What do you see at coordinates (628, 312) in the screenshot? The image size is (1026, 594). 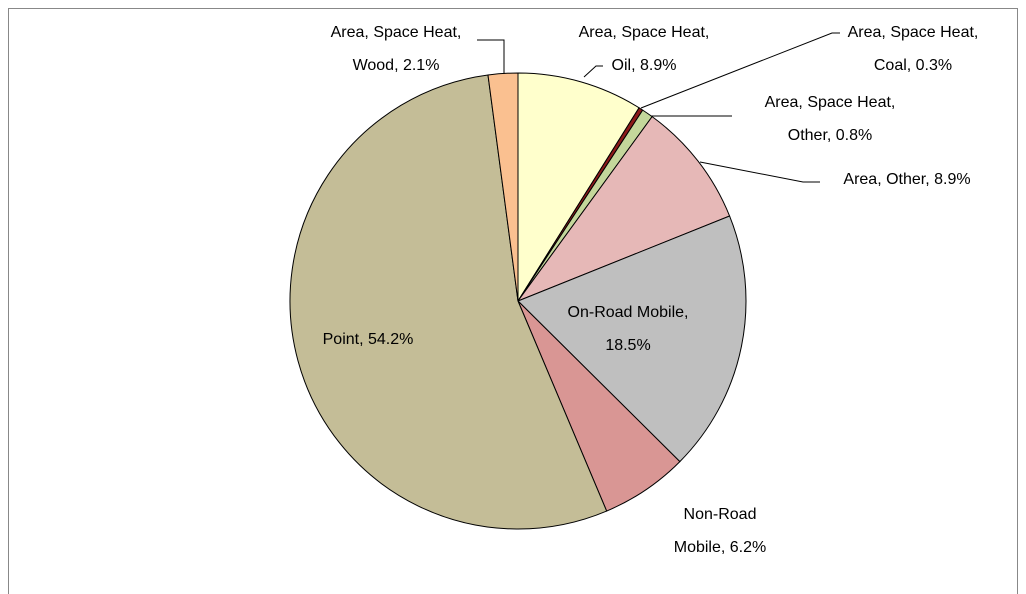 I see `slice-label: On-Road Mobile,` at bounding box center [628, 312].